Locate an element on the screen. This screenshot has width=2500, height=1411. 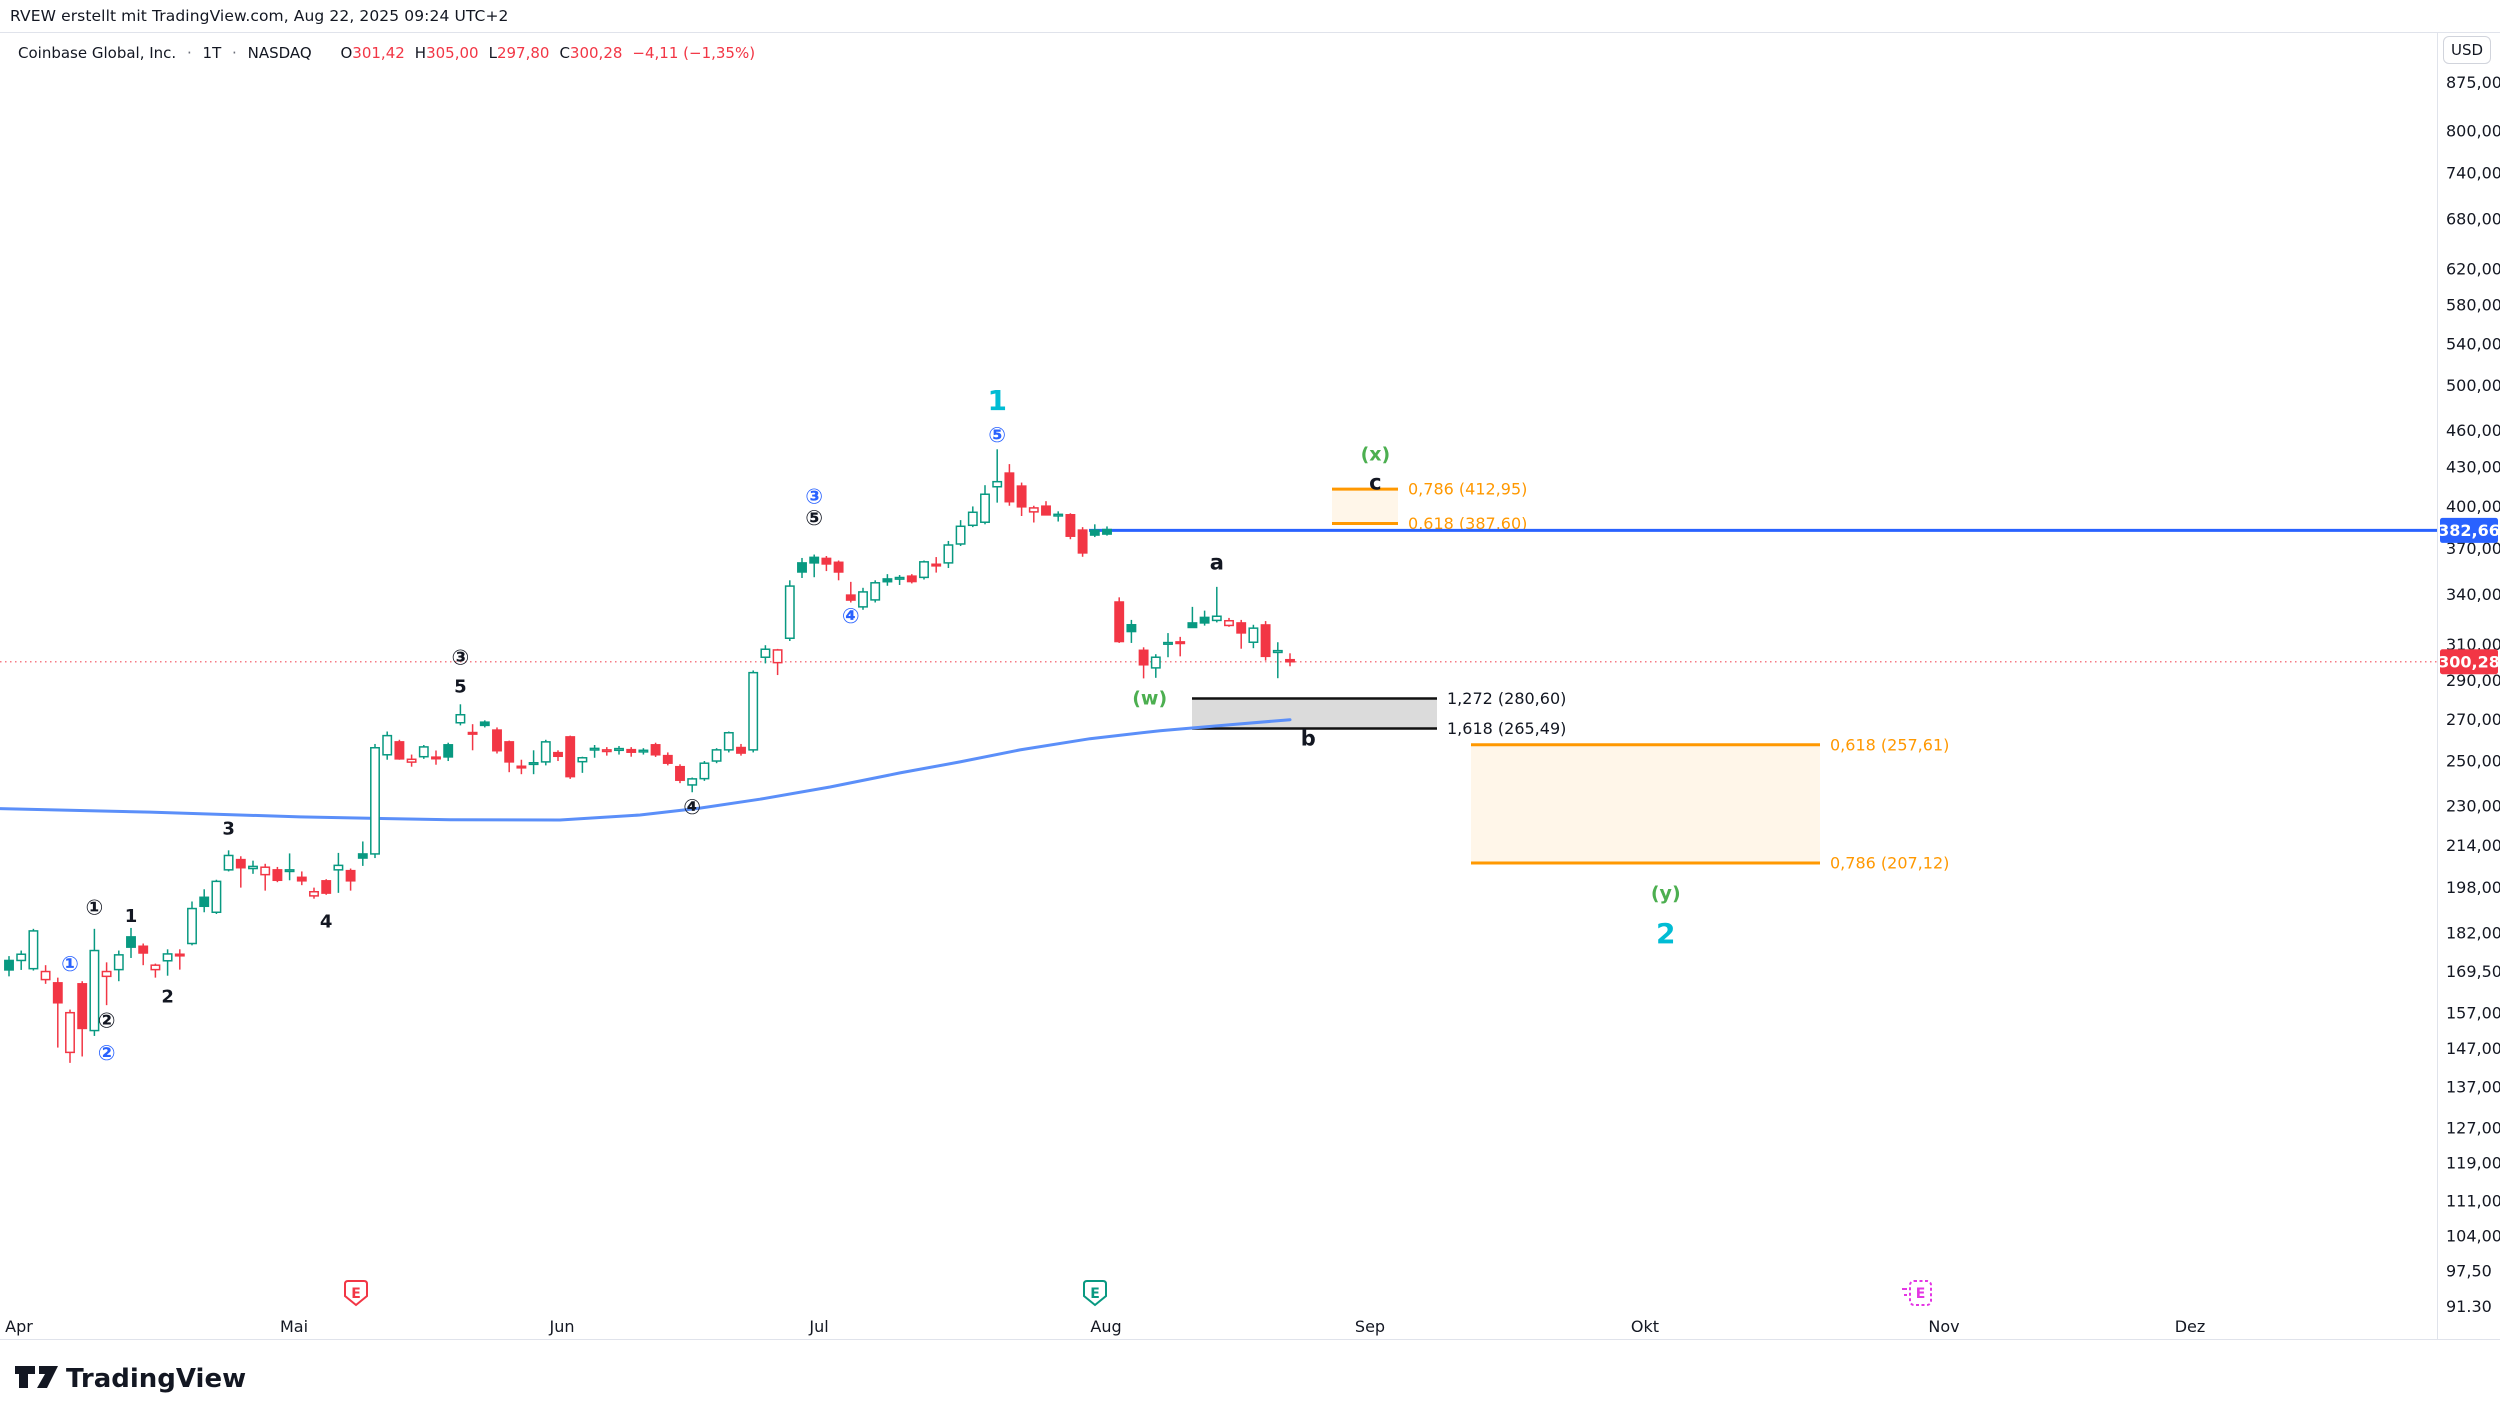
earnings-badge-estimated is located at coordinates (1920, 1293).